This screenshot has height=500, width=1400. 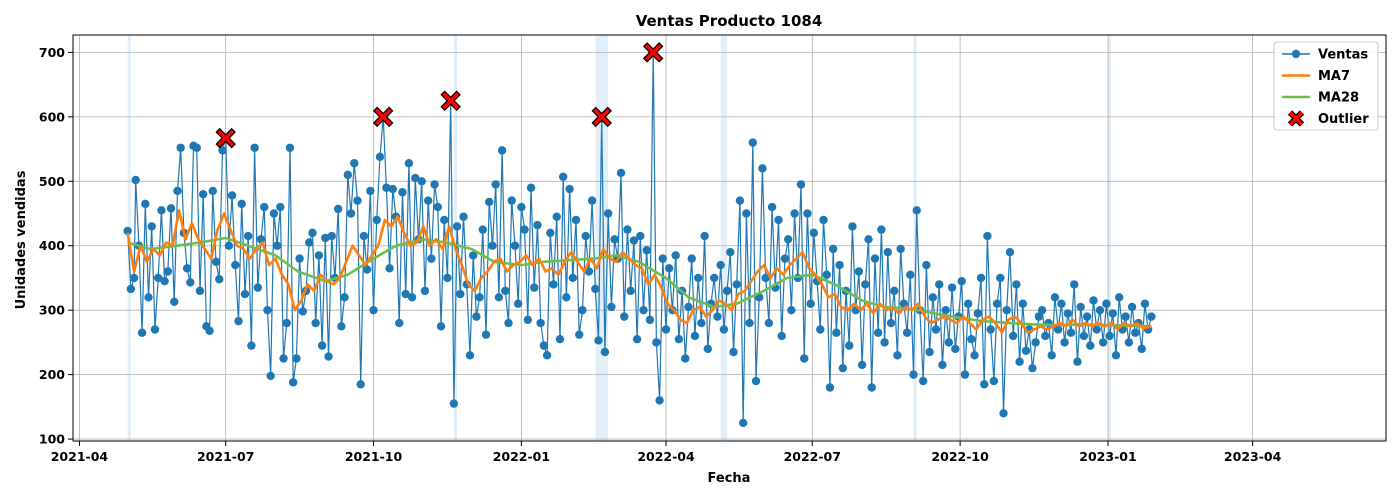 I want to click on outlier-x-stroke, so click(x=451, y=101).